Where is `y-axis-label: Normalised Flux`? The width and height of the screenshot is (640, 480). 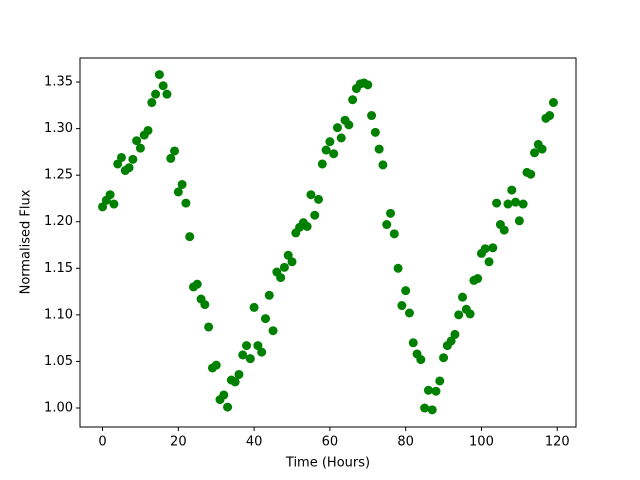
y-axis-label: Normalised Flux is located at coordinates (26, 241).